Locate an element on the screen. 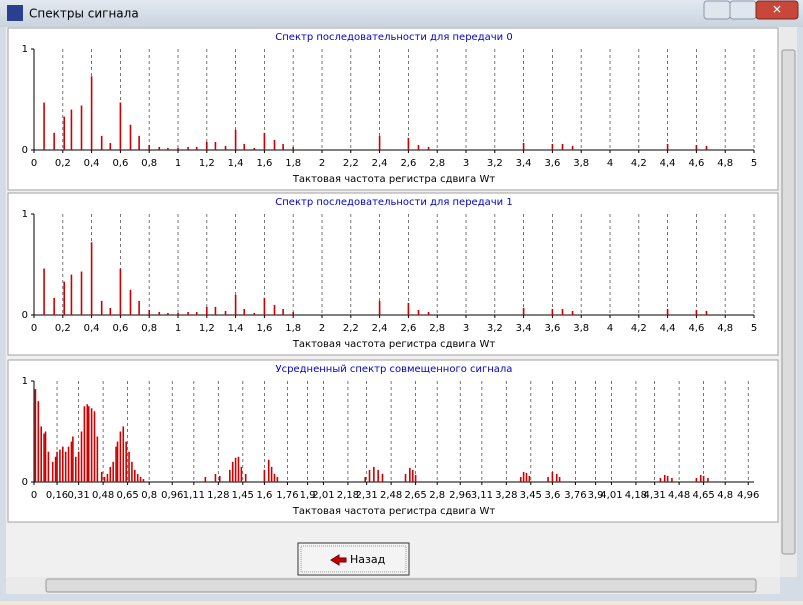 This screenshot has height=605, width=803. x-tick-label: 0,48 is located at coordinates (103, 495).